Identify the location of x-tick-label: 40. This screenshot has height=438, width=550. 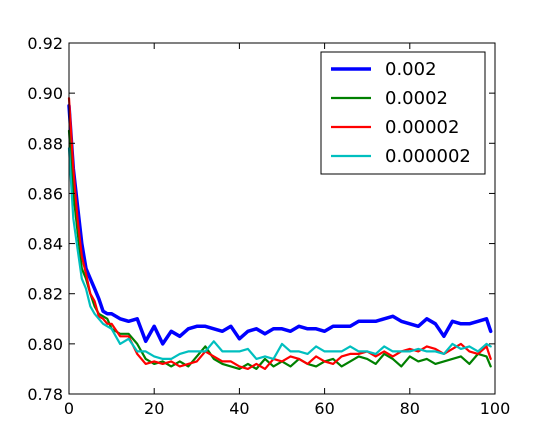
(239, 408).